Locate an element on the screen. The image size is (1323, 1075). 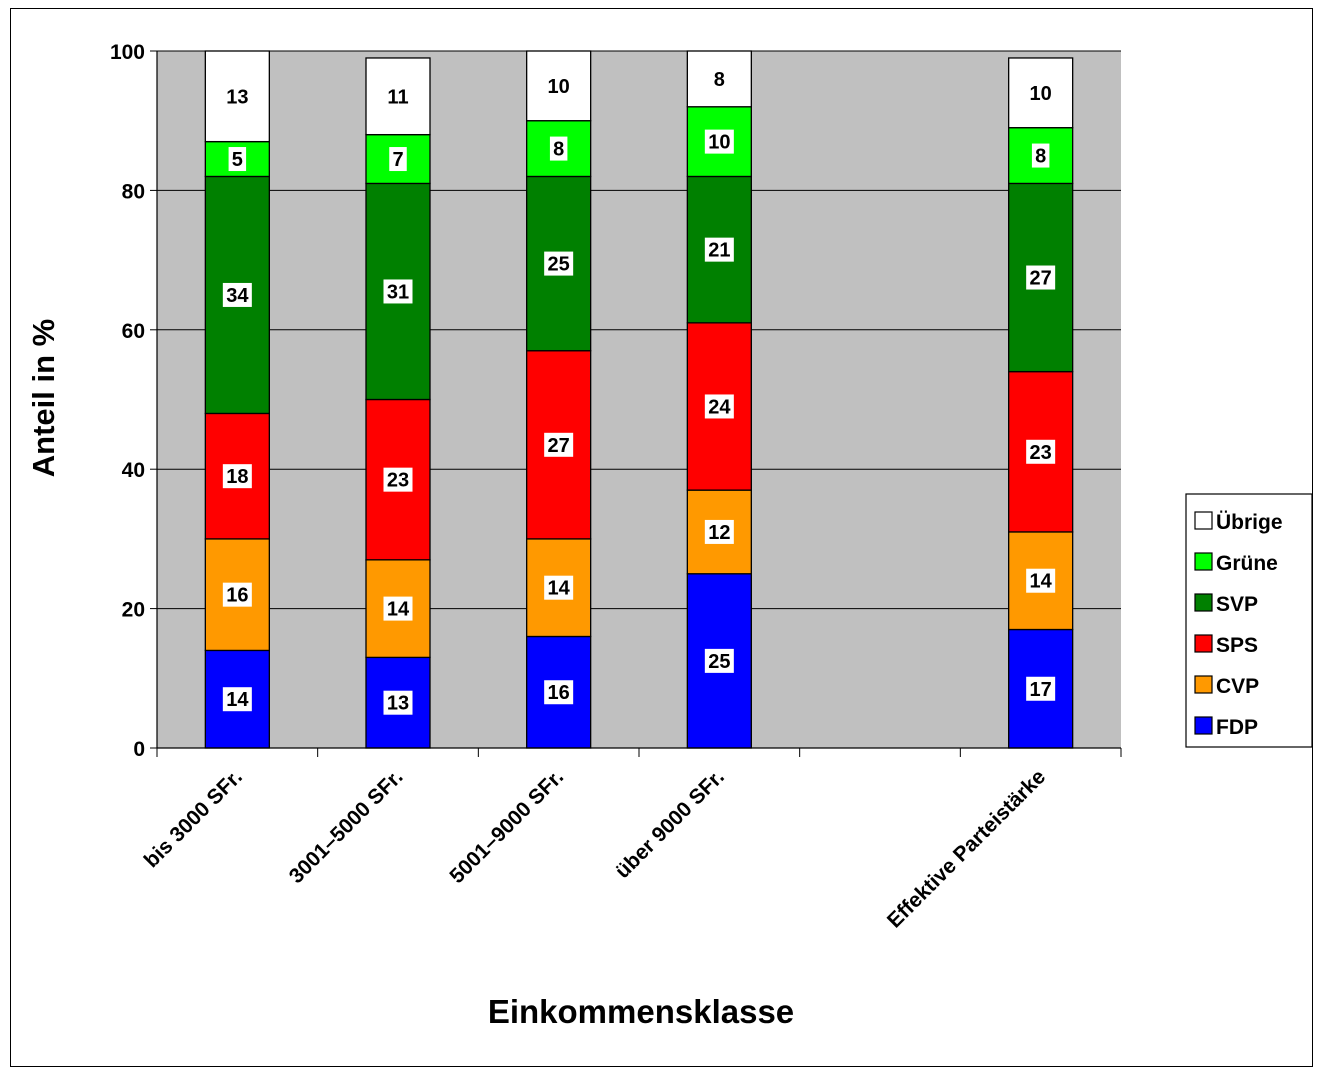
y-tick-label: 20 is located at coordinates (133, 610).